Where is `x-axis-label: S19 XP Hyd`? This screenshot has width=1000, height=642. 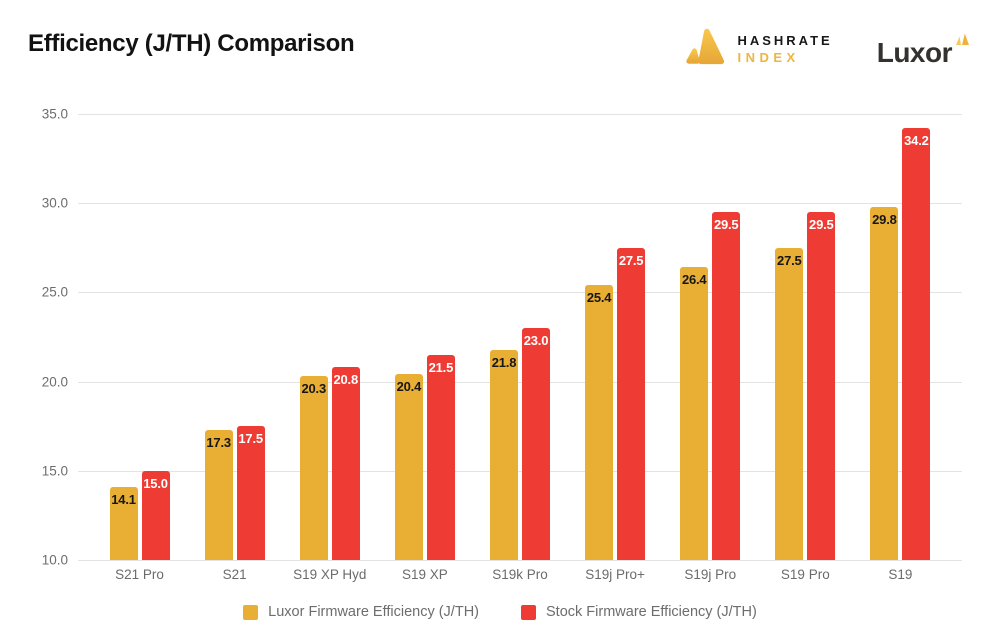 x-axis-label: S19 XP Hyd is located at coordinates (330, 574).